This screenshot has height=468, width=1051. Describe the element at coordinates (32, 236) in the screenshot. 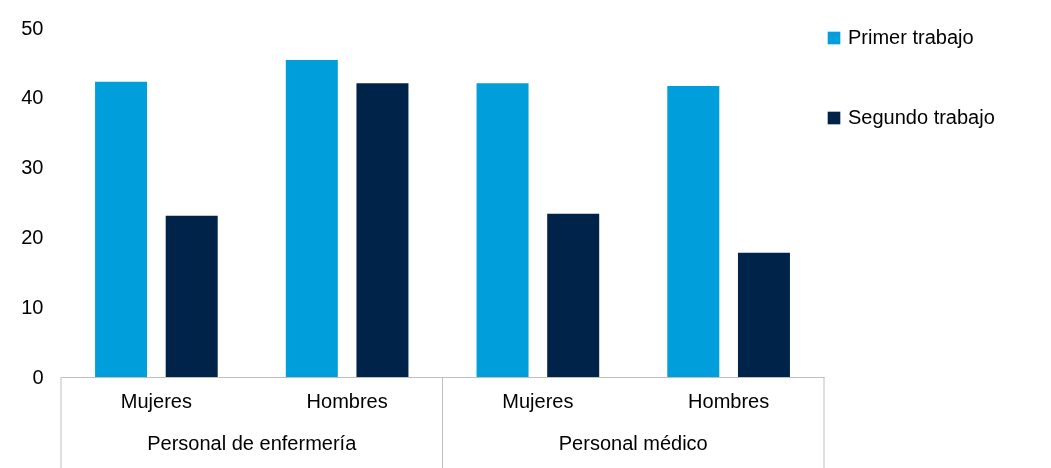

I see `y-tick-label: 20` at that location.